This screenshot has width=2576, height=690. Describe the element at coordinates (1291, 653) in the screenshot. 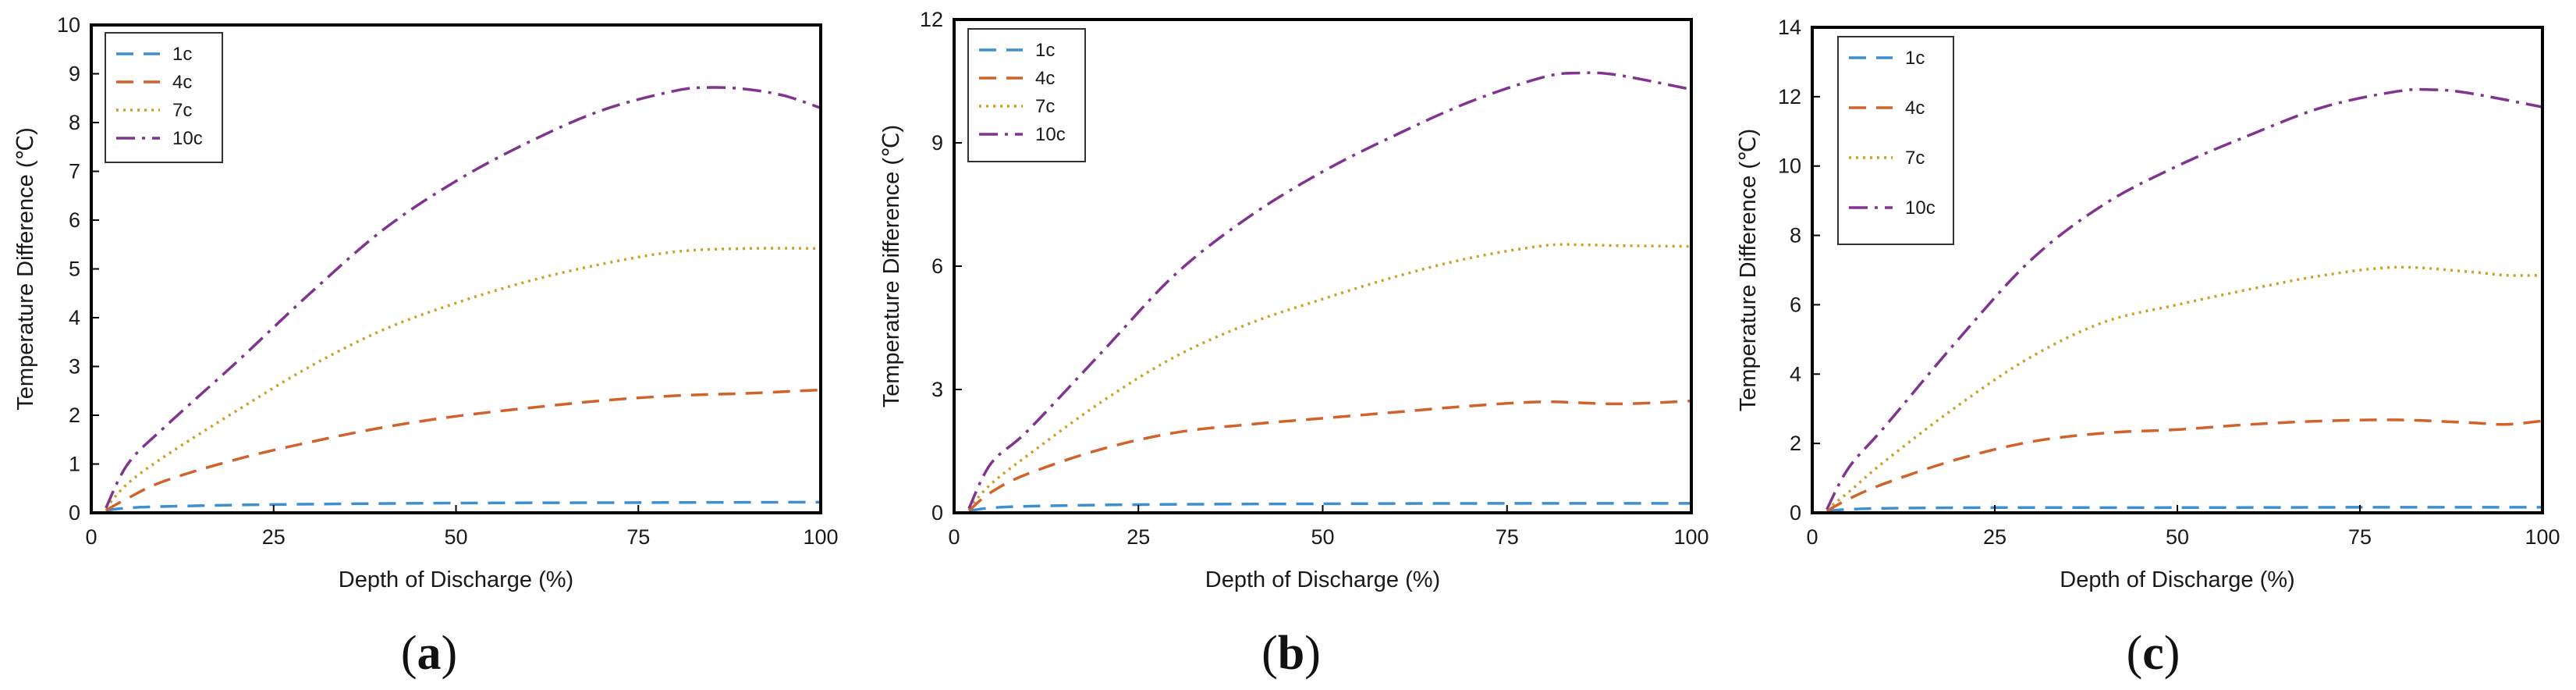

I see `panel-caption-b: (b)` at that location.